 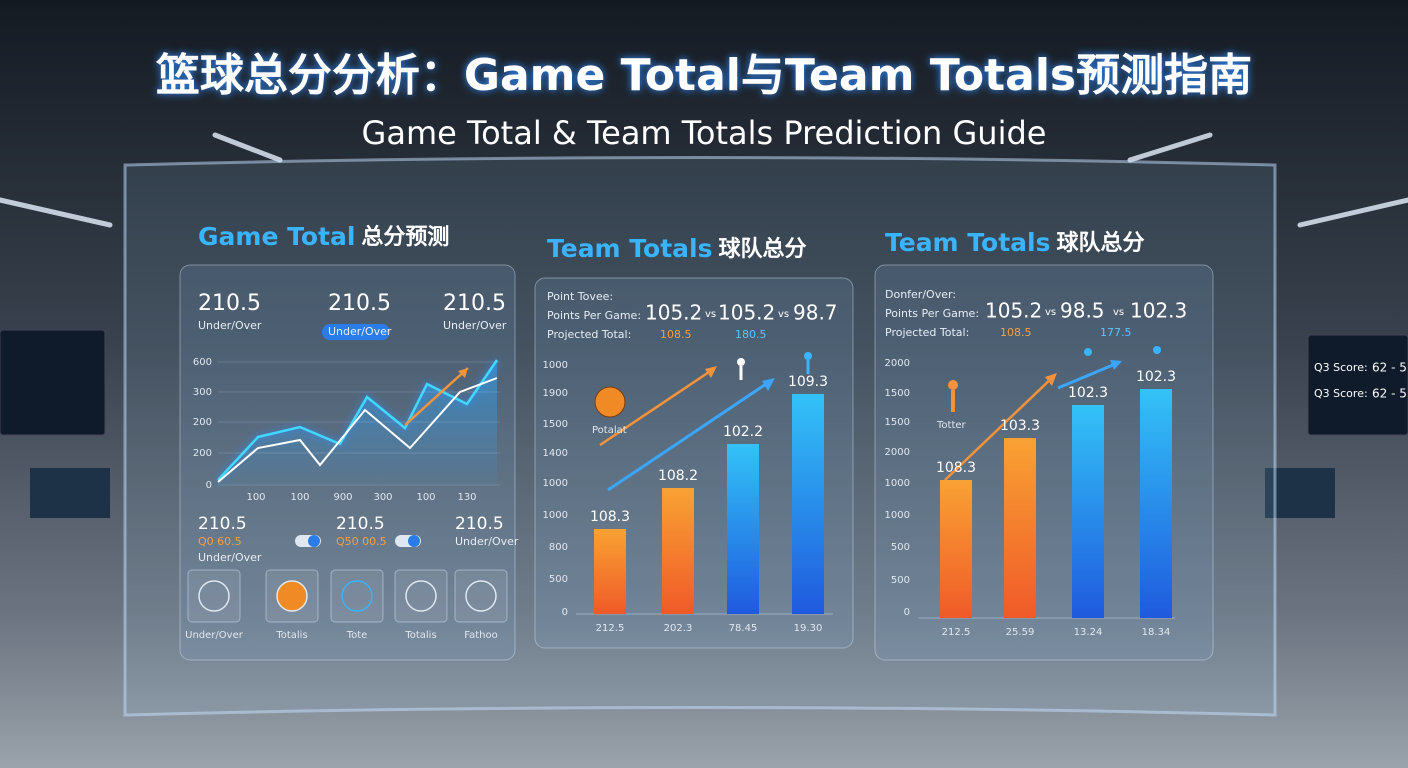 I want to click on info-line: Point Tovee:, so click(x=580, y=296).